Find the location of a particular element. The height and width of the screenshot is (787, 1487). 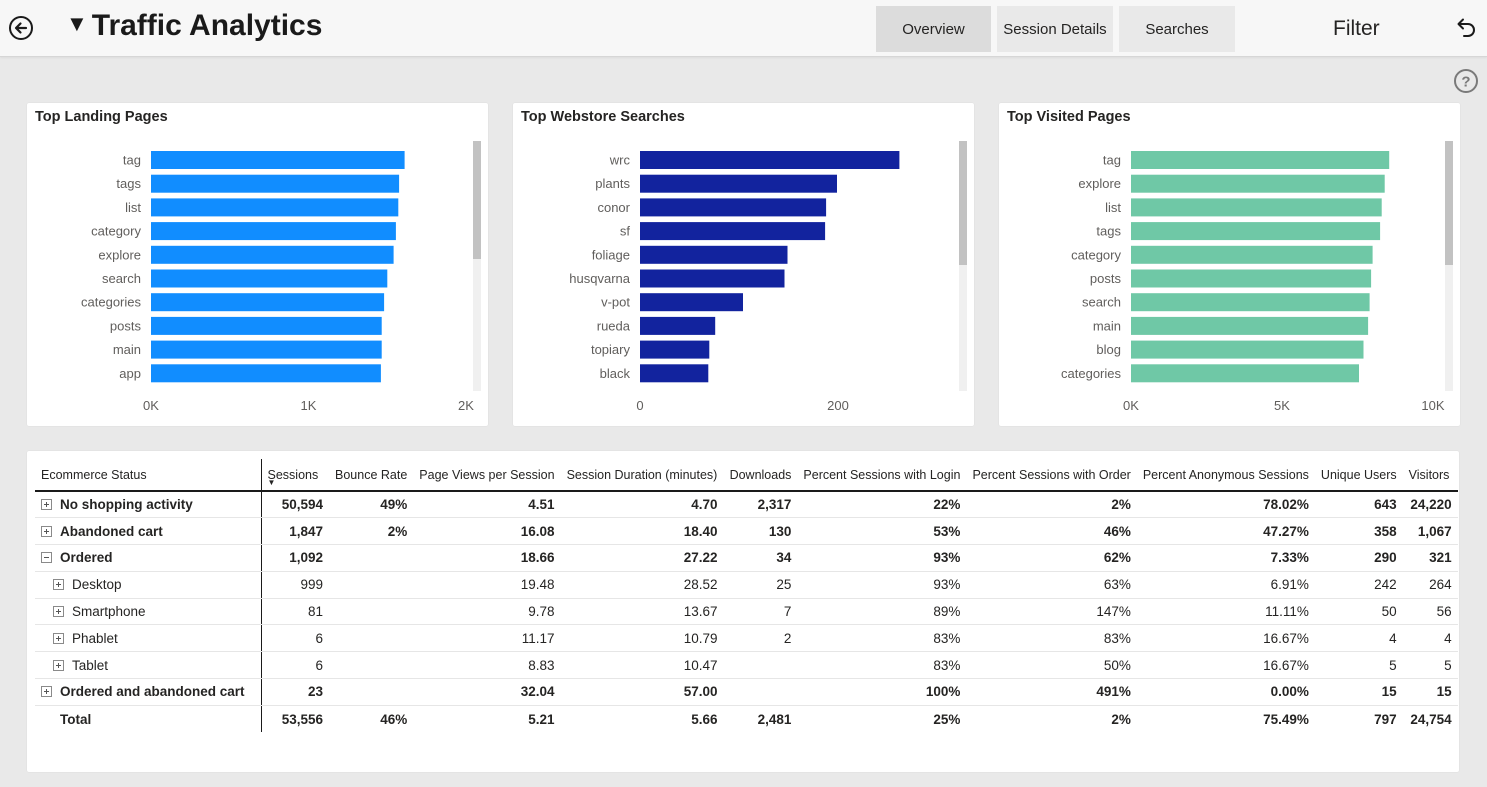

undo-icon is located at coordinates (1465, 28).